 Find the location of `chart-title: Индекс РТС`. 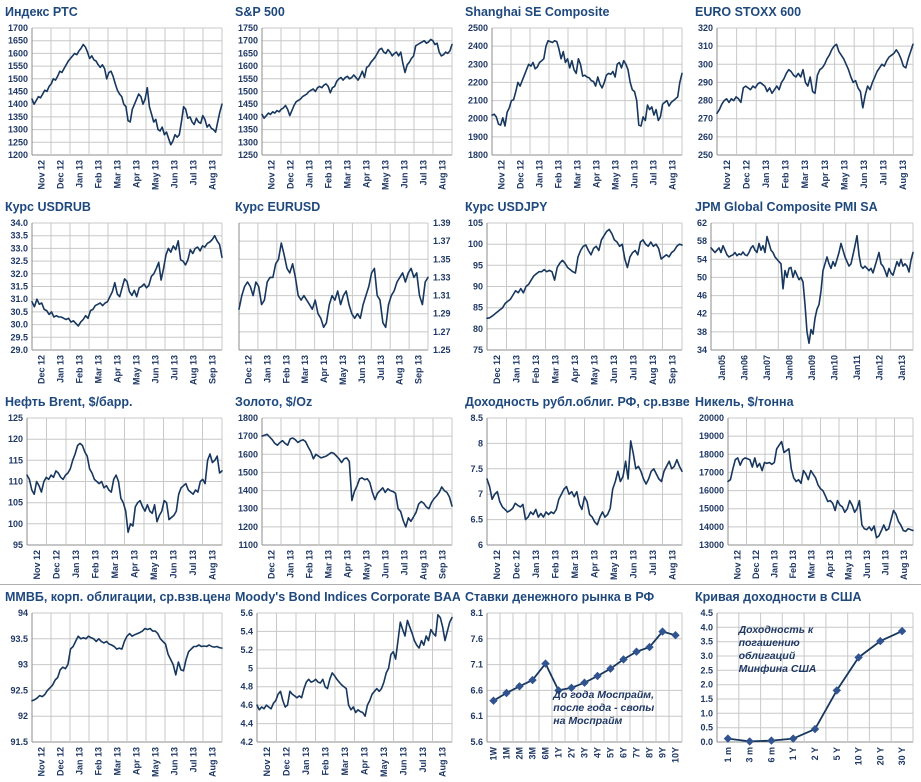

chart-title: Индекс РТС is located at coordinates (41, 12).